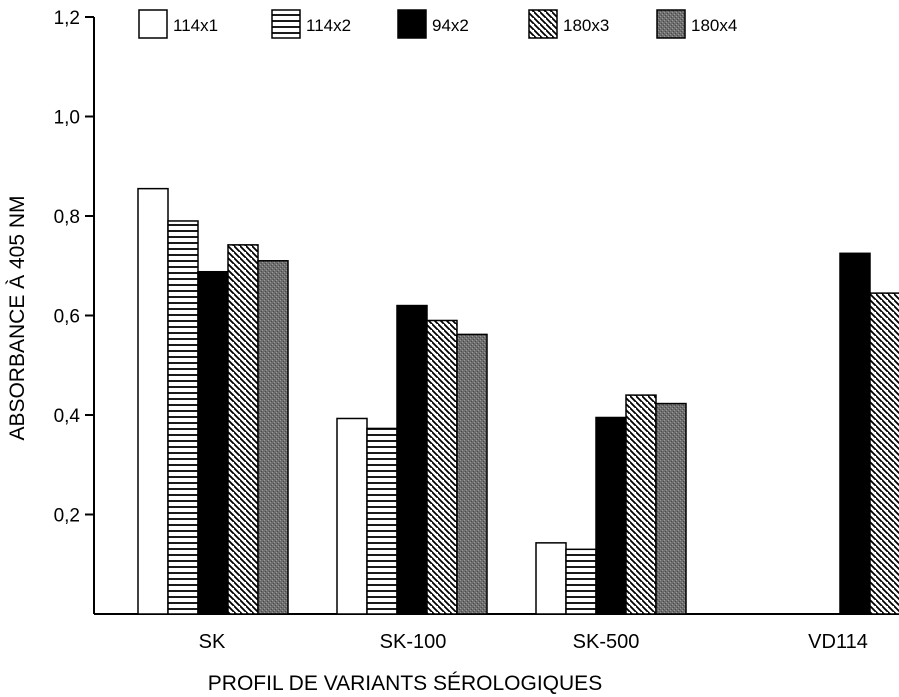  I want to click on legend-label: 114x1, so click(195, 25).